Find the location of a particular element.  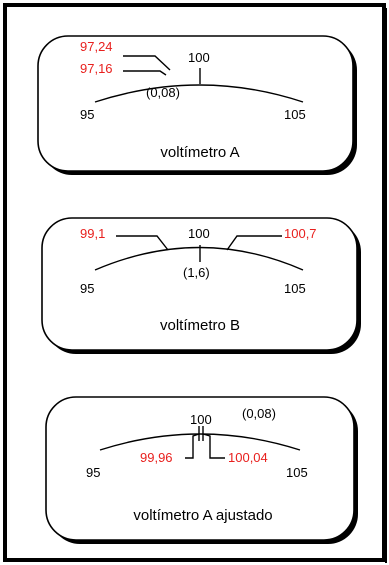

meter-b-scale-mid: 100 is located at coordinates (199, 233).